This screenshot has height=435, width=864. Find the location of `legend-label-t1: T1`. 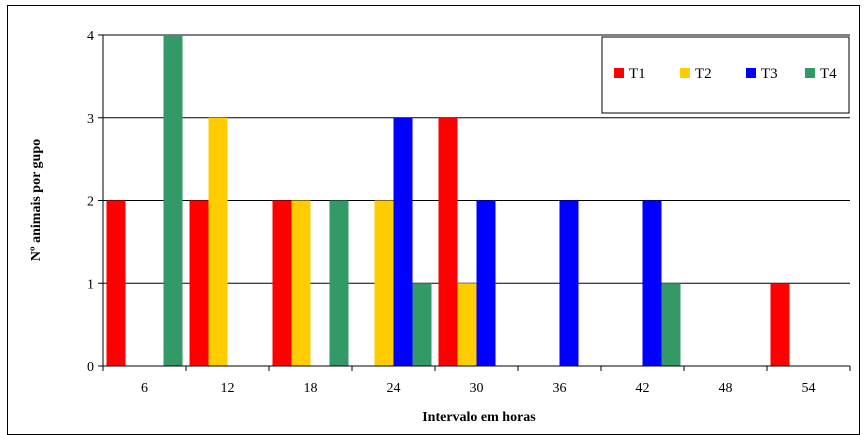

legend-label-t1: T1 is located at coordinates (637, 74).